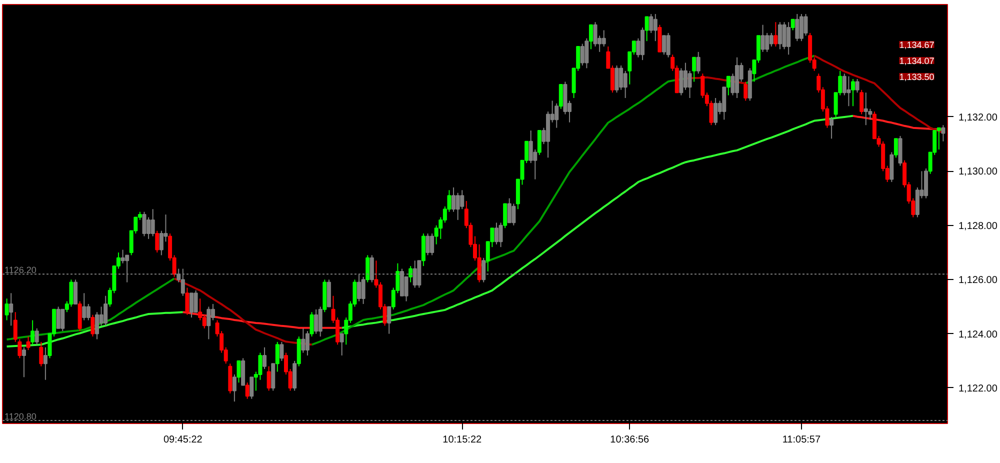  I want to click on y-tick-label: 1,132.00, so click(978, 118).